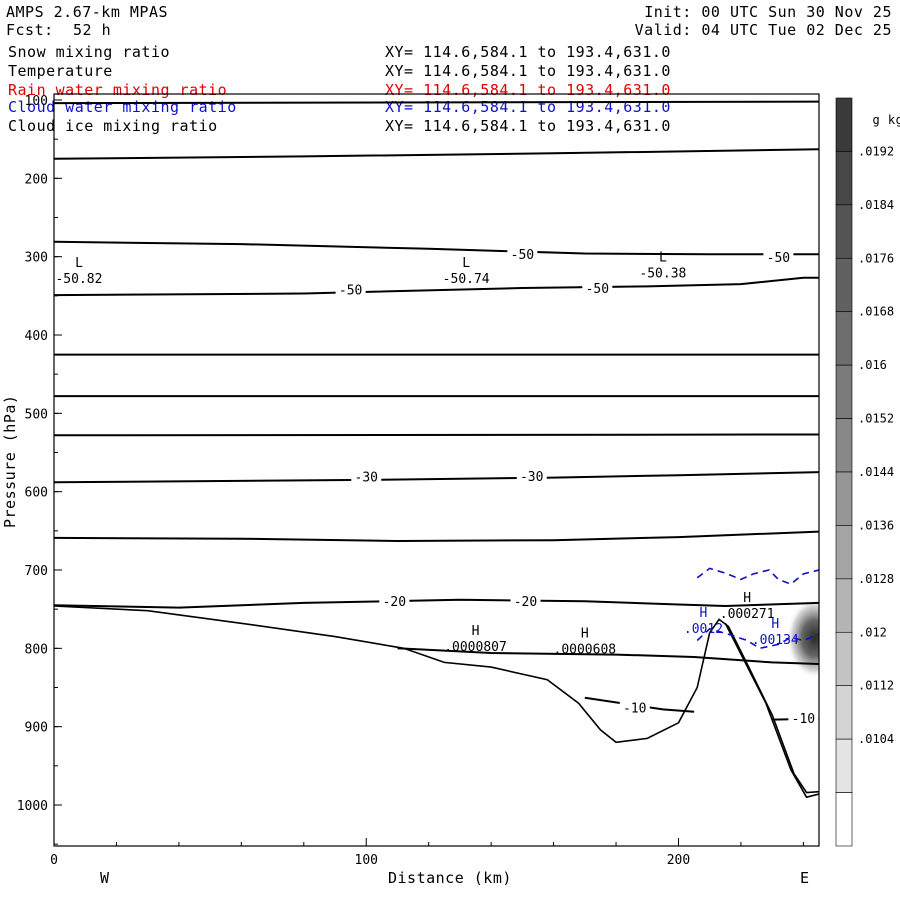 The height and width of the screenshot is (900, 900). What do you see at coordinates (450, 878) in the screenshot?
I see `x-axis-title: Distance (km)` at bounding box center [450, 878].